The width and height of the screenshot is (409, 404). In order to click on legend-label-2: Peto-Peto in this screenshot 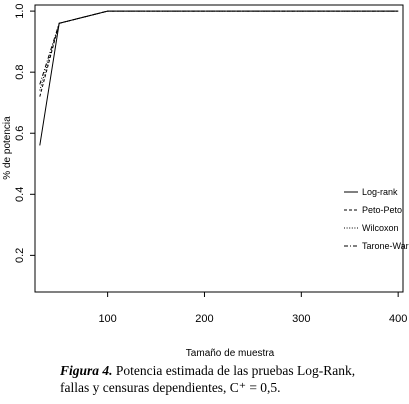, I will do `click(382, 210)`.